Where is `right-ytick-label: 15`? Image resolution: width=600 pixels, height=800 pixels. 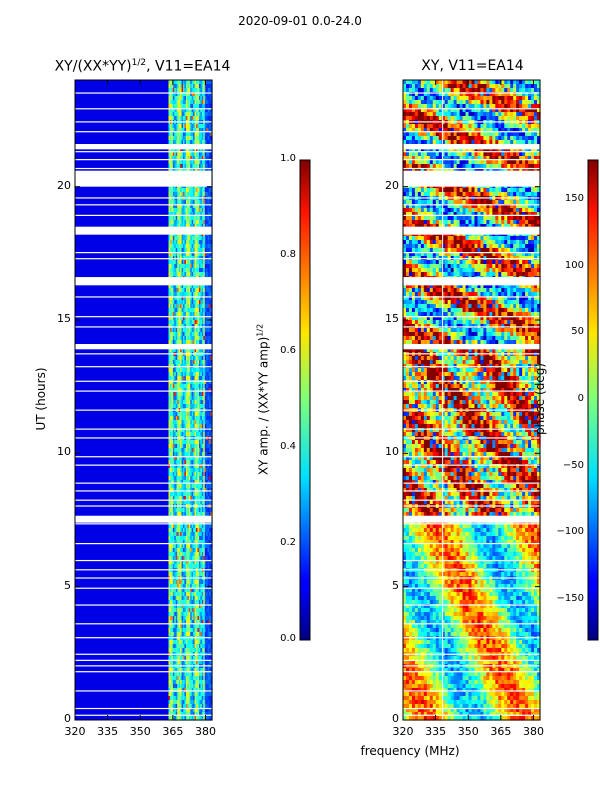 right-ytick-label: 15 is located at coordinates (392, 318).